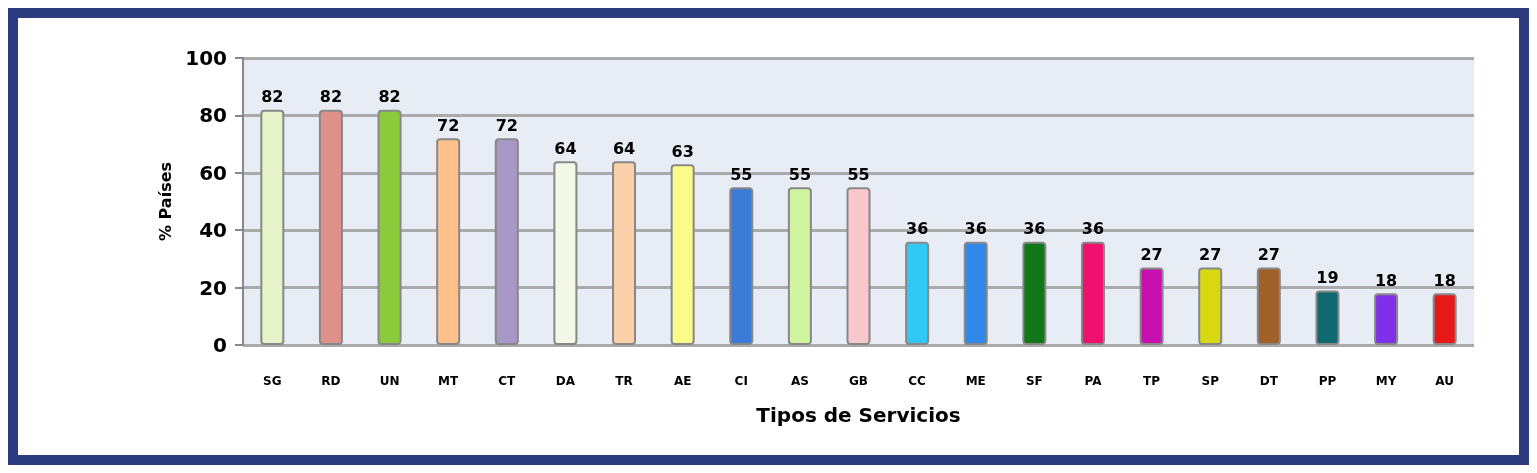 The height and width of the screenshot is (473, 1537). Describe the element at coordinates (799, 381) in the screenshot. I see `x-tick-label: AS` at that location.